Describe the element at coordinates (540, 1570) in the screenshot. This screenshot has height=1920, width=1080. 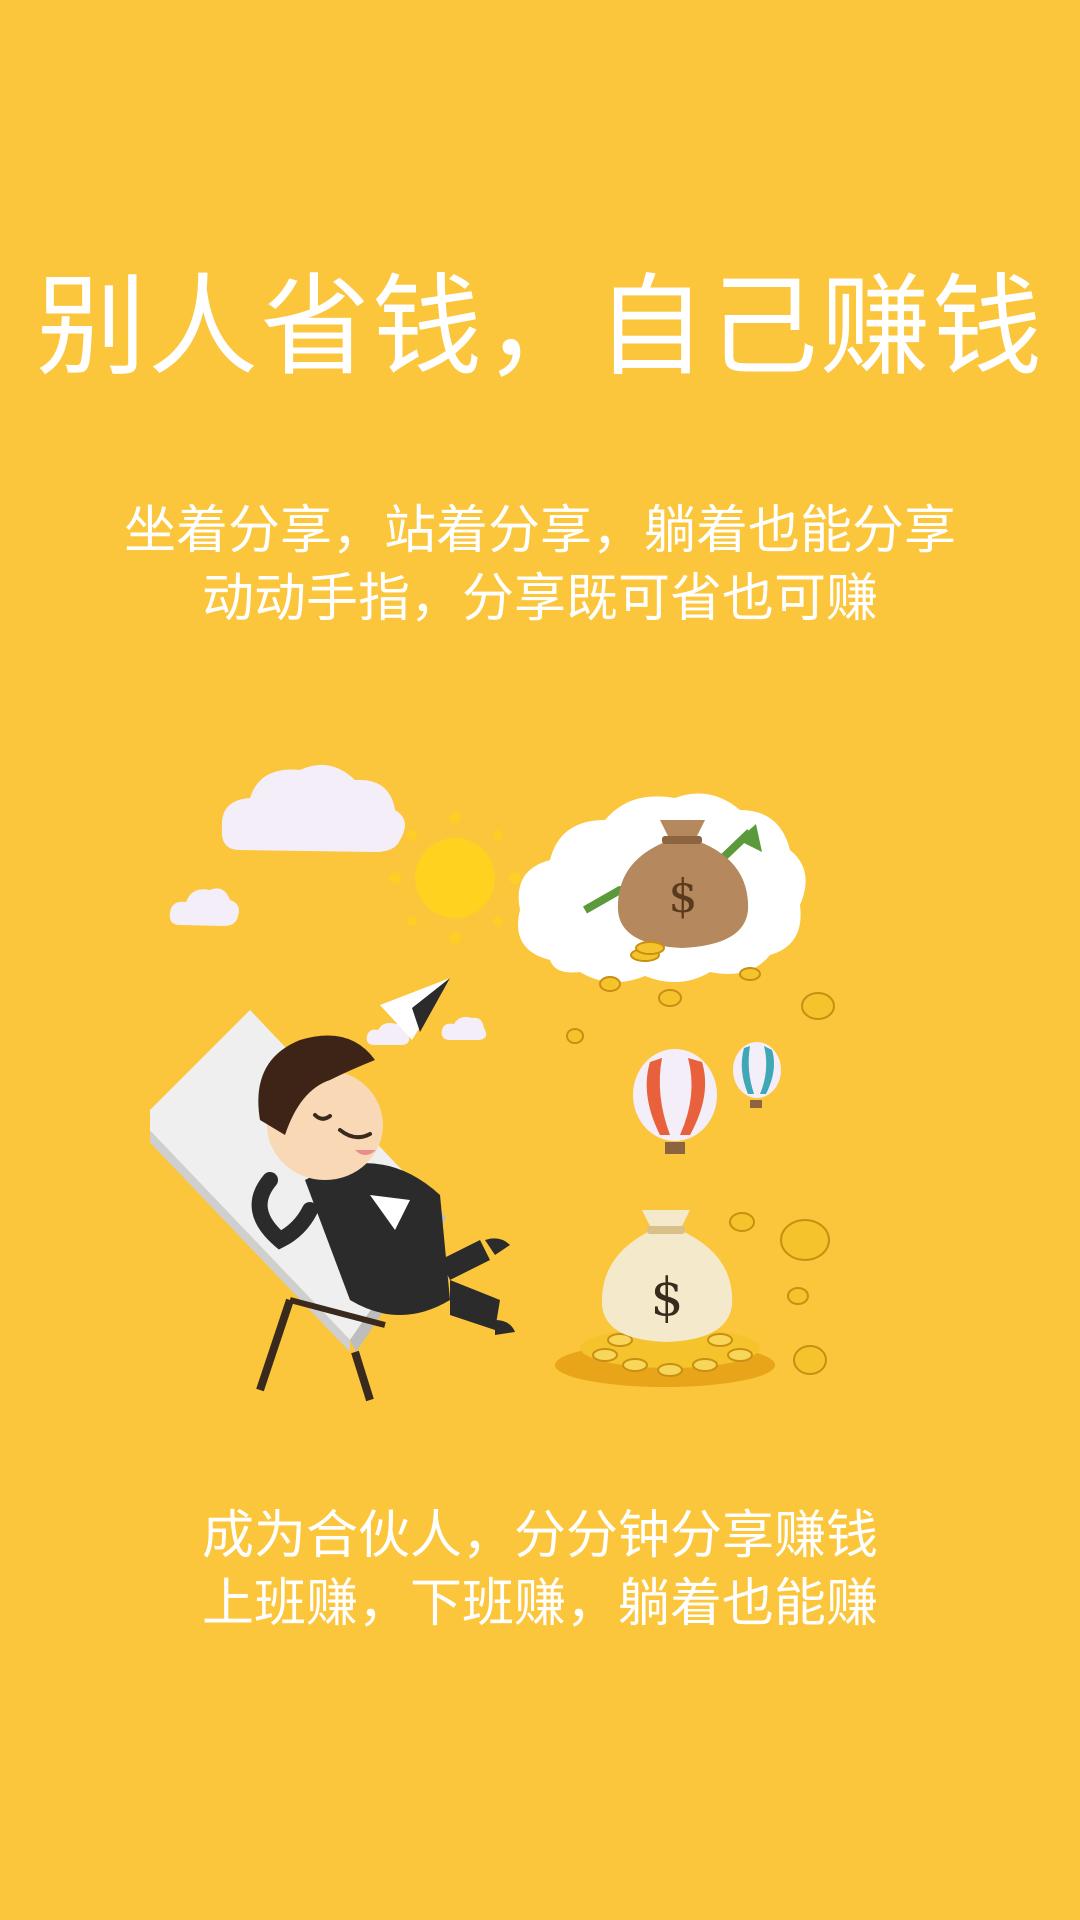
I see `footer-text: 成为合伙人，分分钟分享赚钱 上班赚，下班赚，躺着也能赚` at that location.